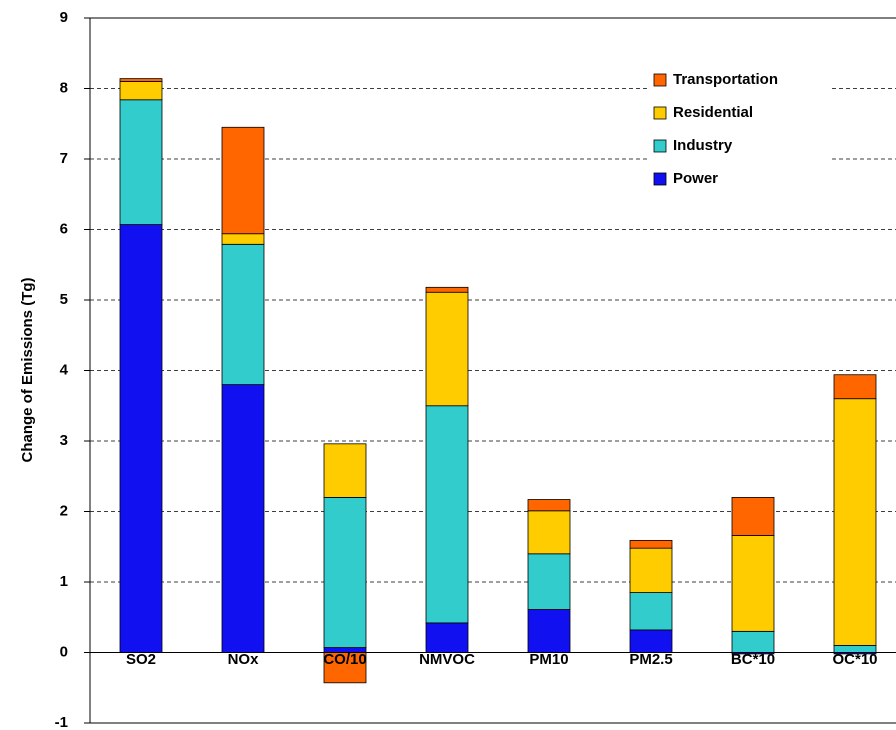  I want to click on x-tick-label: NOx, so click(244, 659).